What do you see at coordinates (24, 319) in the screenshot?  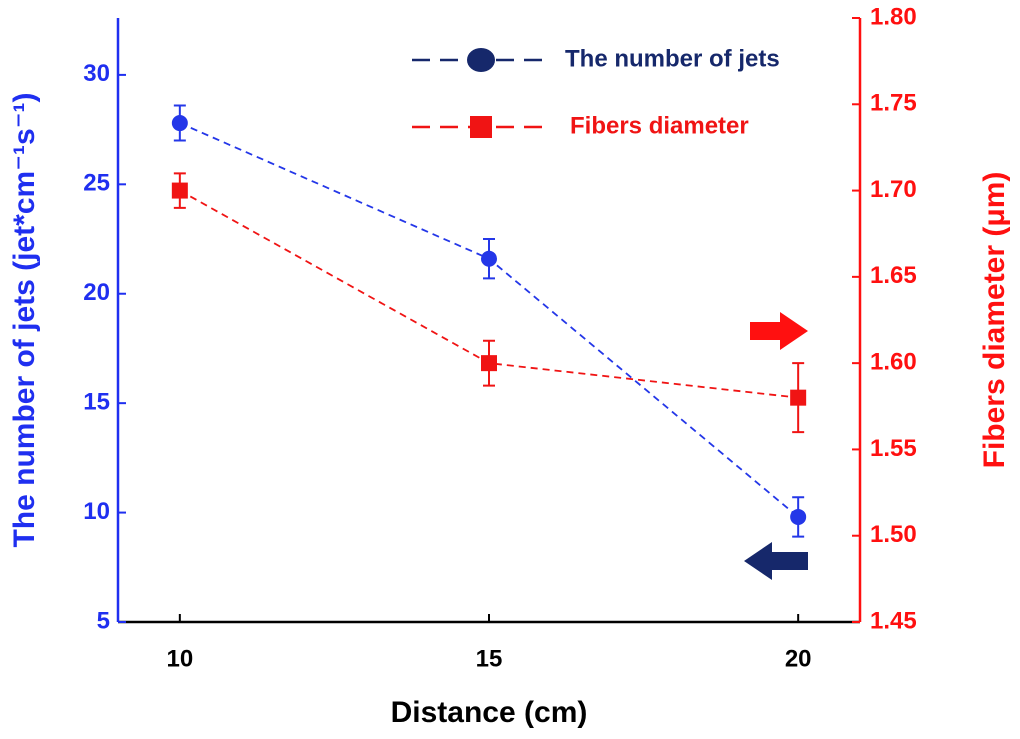 I see `y-axis-title: The number of jets (jet*cm⁻¹s⁻¹)` at bounding box center [24, 319].